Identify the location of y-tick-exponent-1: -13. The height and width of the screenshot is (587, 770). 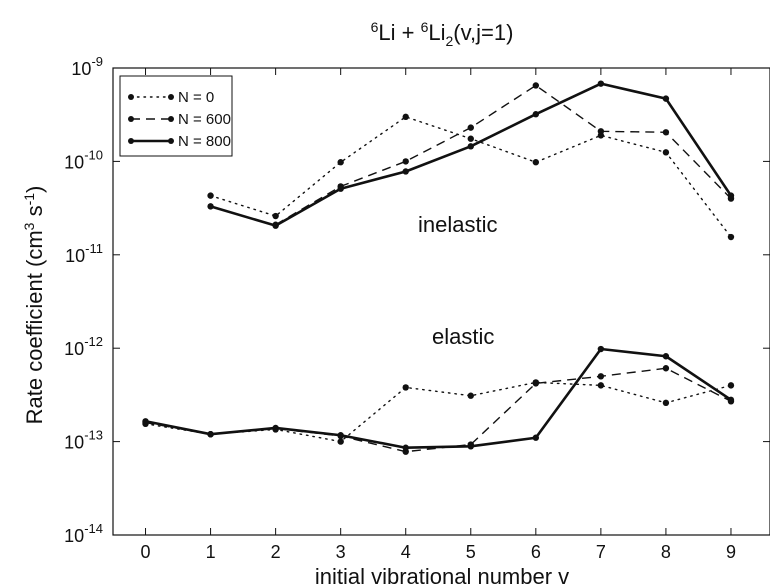
(93, 435).